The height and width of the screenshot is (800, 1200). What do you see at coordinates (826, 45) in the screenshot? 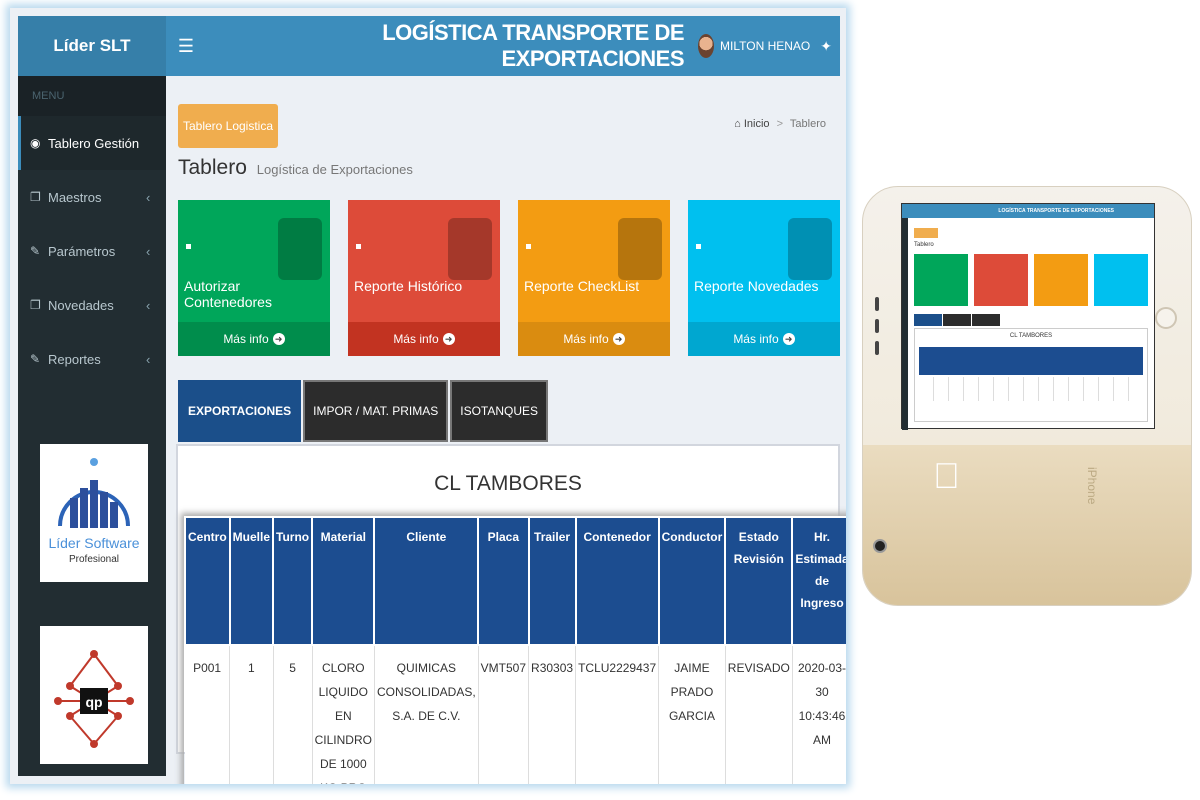
I see `settings-share-icon: ✦` at bounding box center [826, 45].